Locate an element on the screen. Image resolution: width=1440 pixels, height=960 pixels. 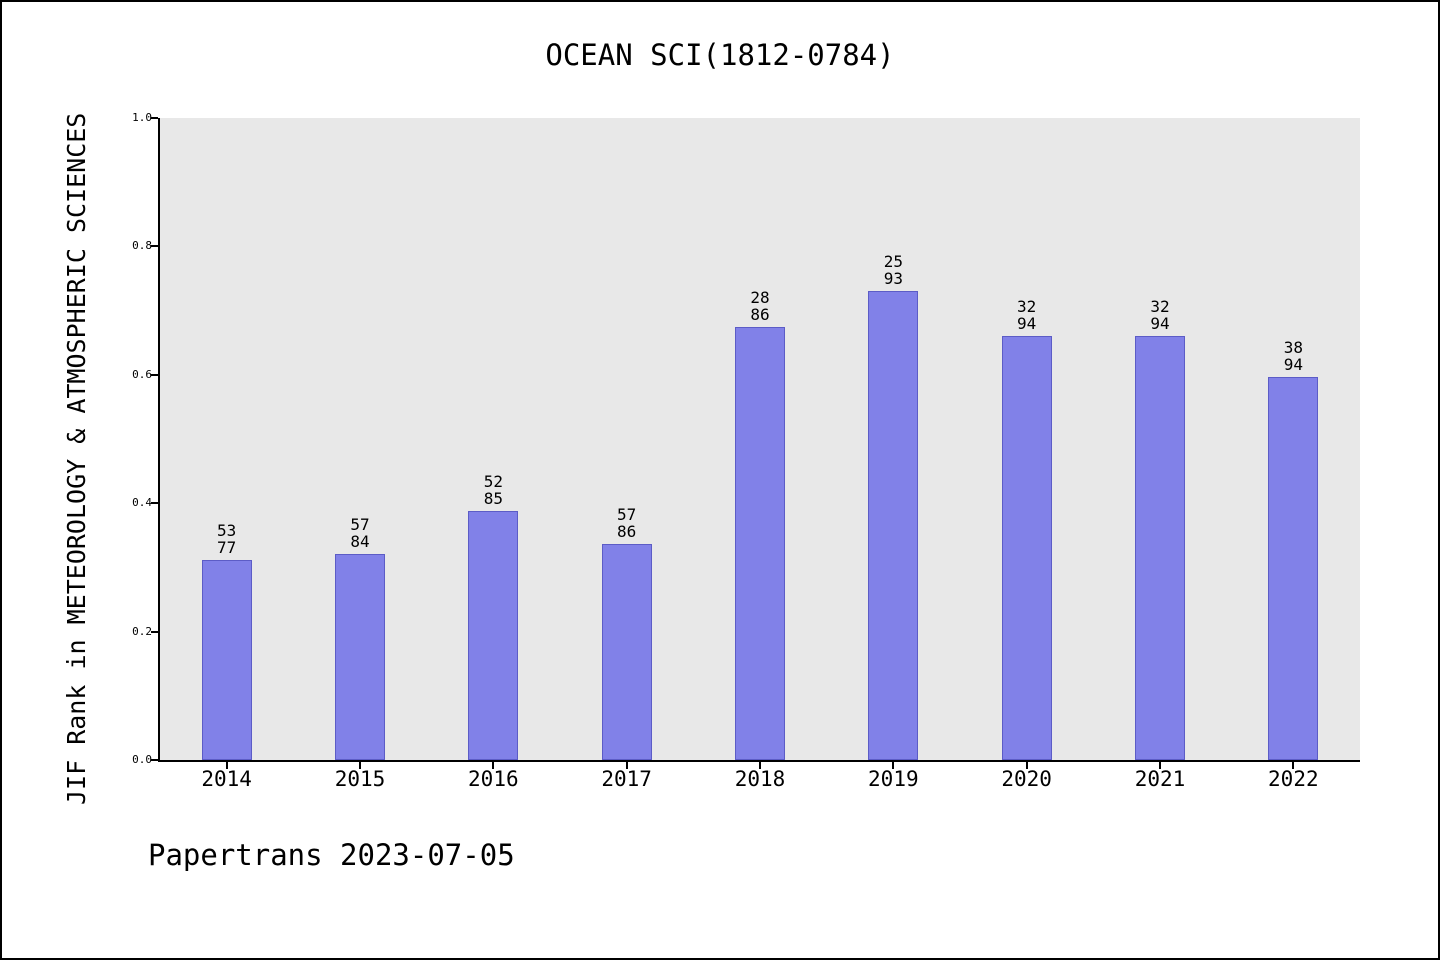
x-axis-line is located at coordinates (759, 761).